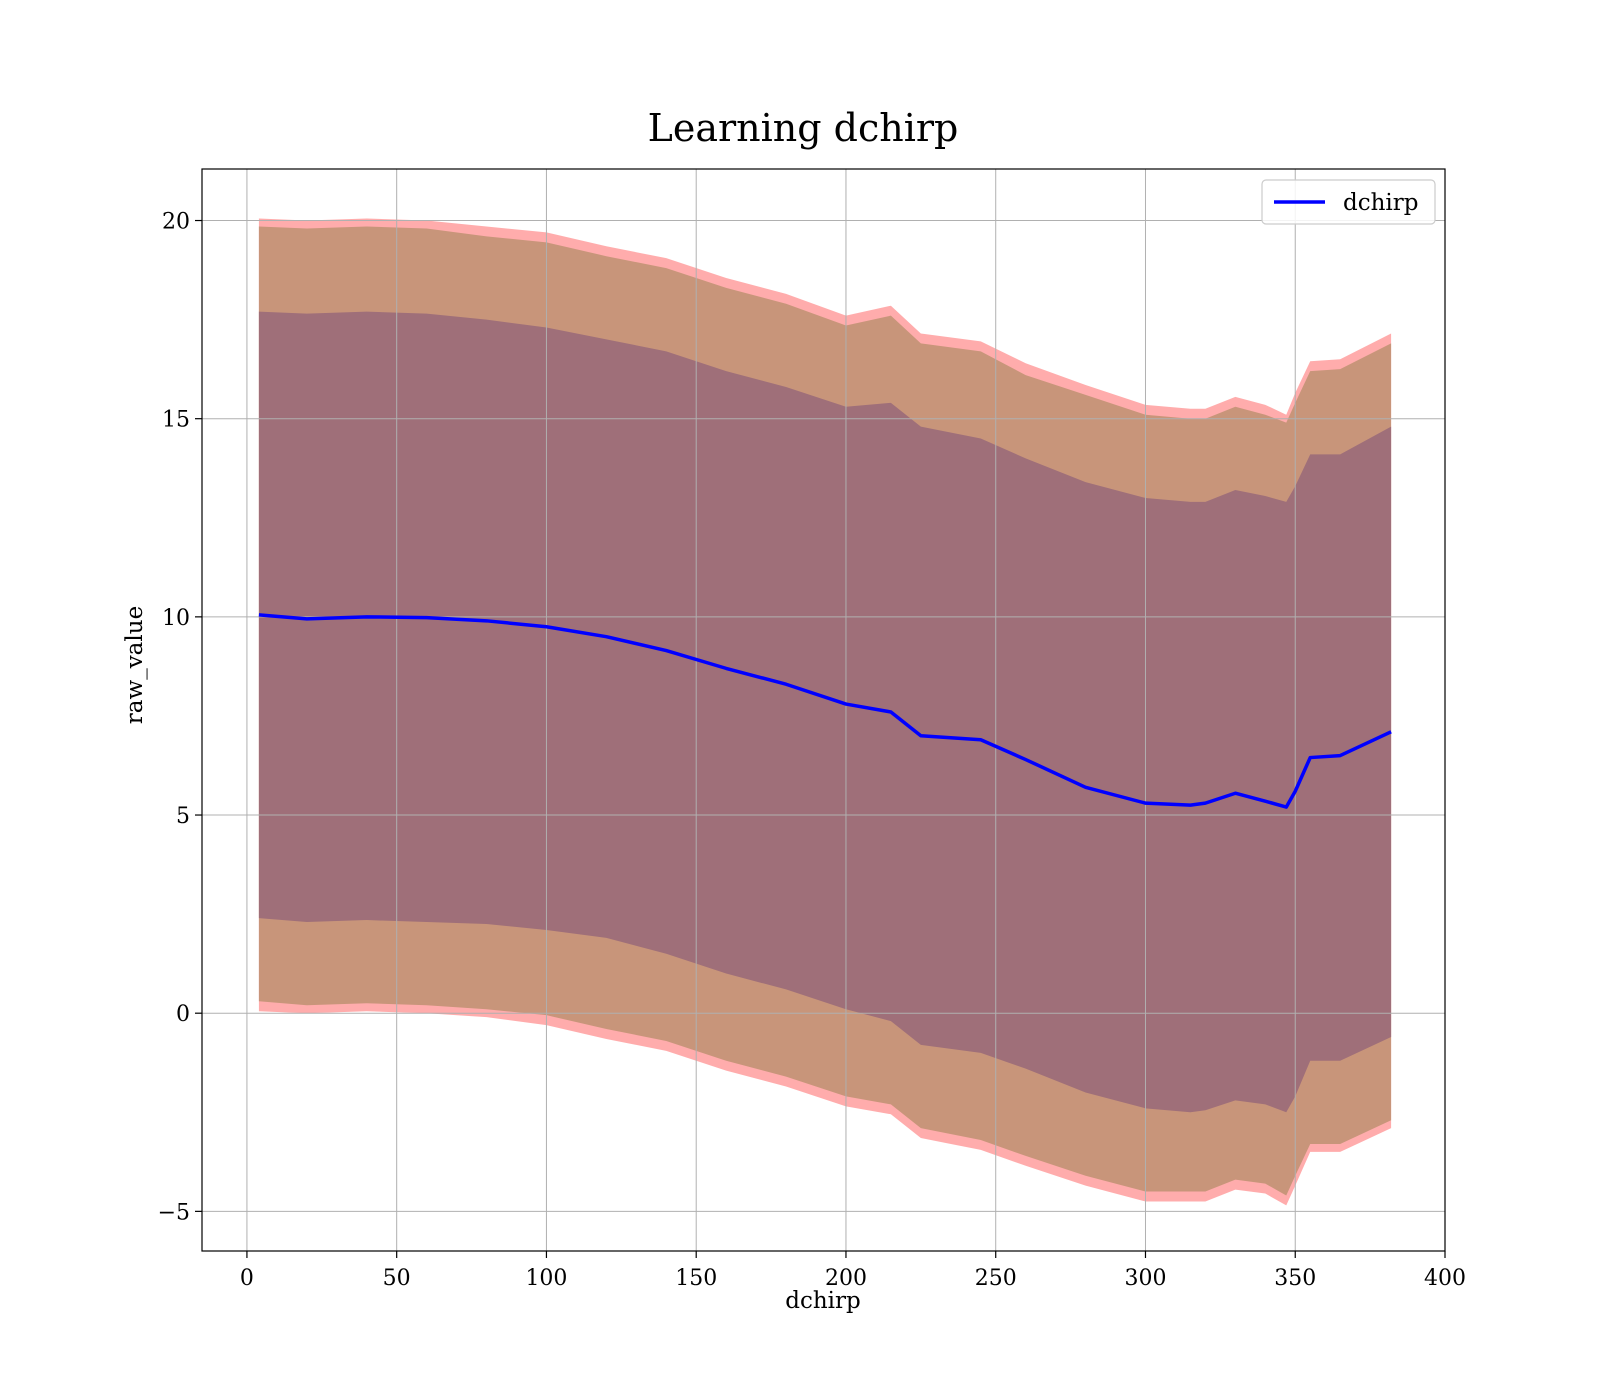  I want to click on y-tick-label: 10, so click(176, 618).